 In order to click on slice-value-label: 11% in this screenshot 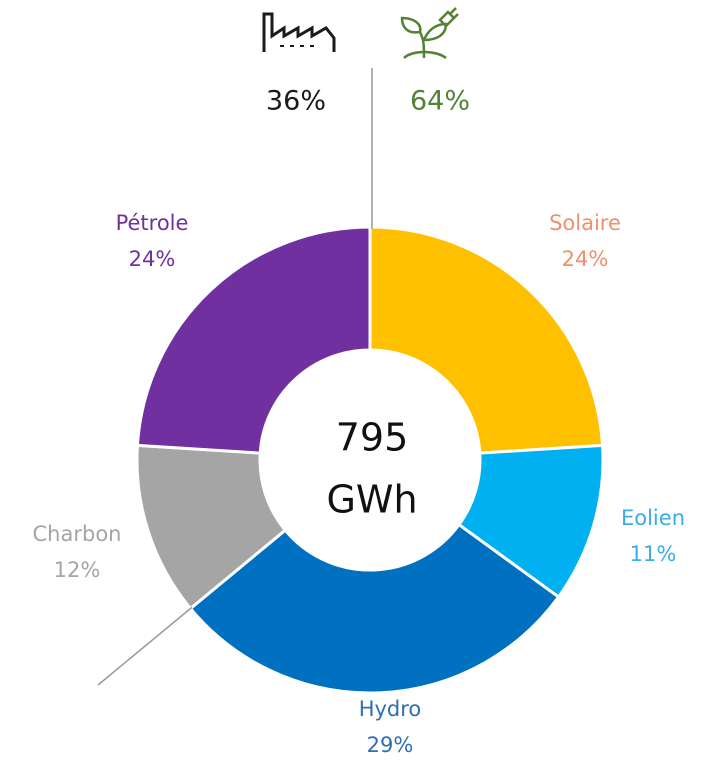, I will do `click(653, 554)`.